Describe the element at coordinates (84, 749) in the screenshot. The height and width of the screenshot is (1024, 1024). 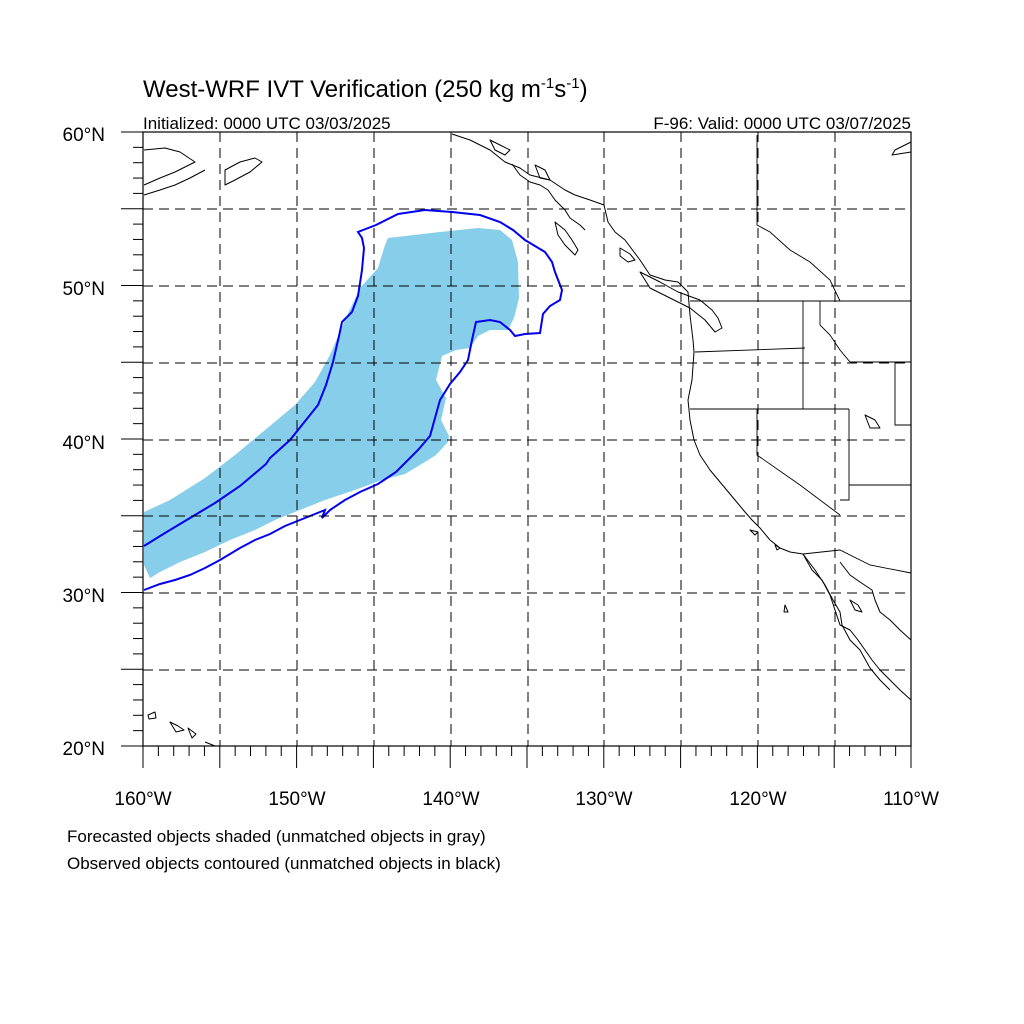
I see `lat-label-20n: 20°N` at that location.